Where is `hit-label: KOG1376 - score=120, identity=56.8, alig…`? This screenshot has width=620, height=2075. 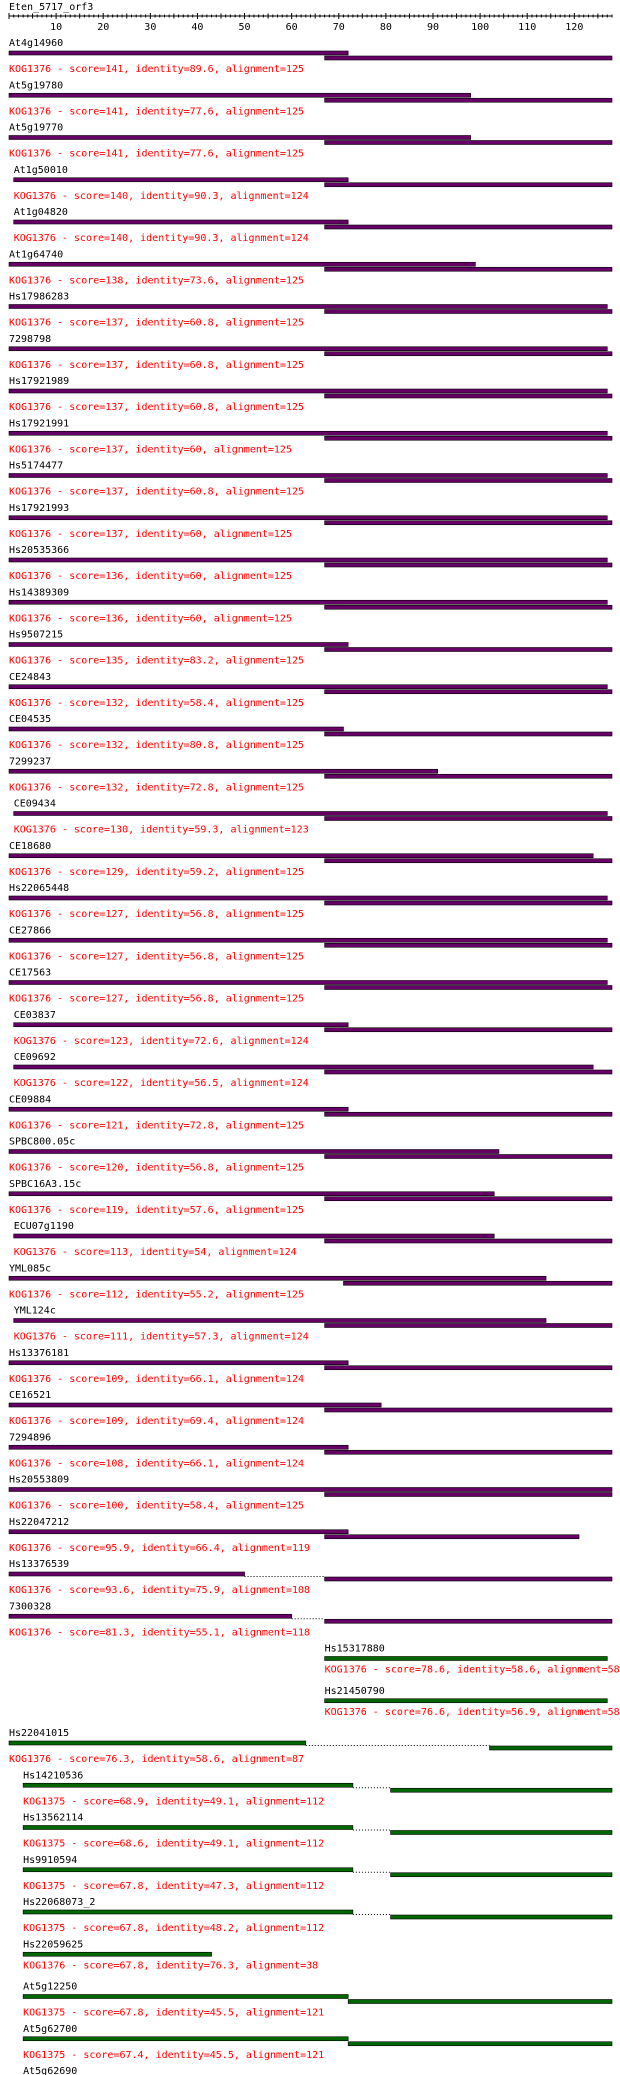
hit-label: KOG1376 - score=120, identity=56.8, alig… is located at coordinates (156, 1168).